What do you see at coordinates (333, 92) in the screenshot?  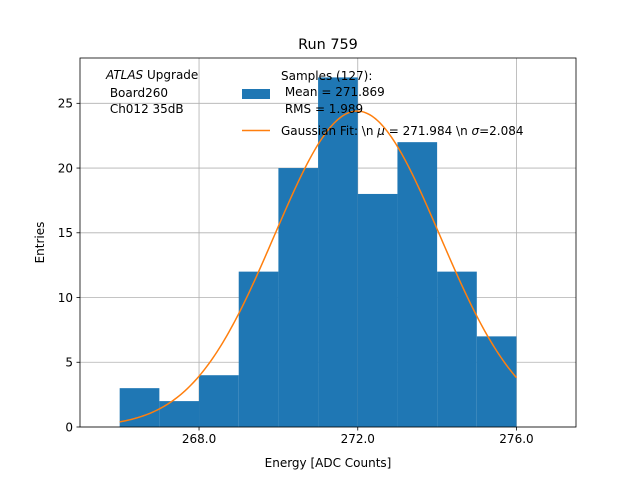 I see `legend-samples-line2: Mean = 271.869` at bounding box center [333, 92].